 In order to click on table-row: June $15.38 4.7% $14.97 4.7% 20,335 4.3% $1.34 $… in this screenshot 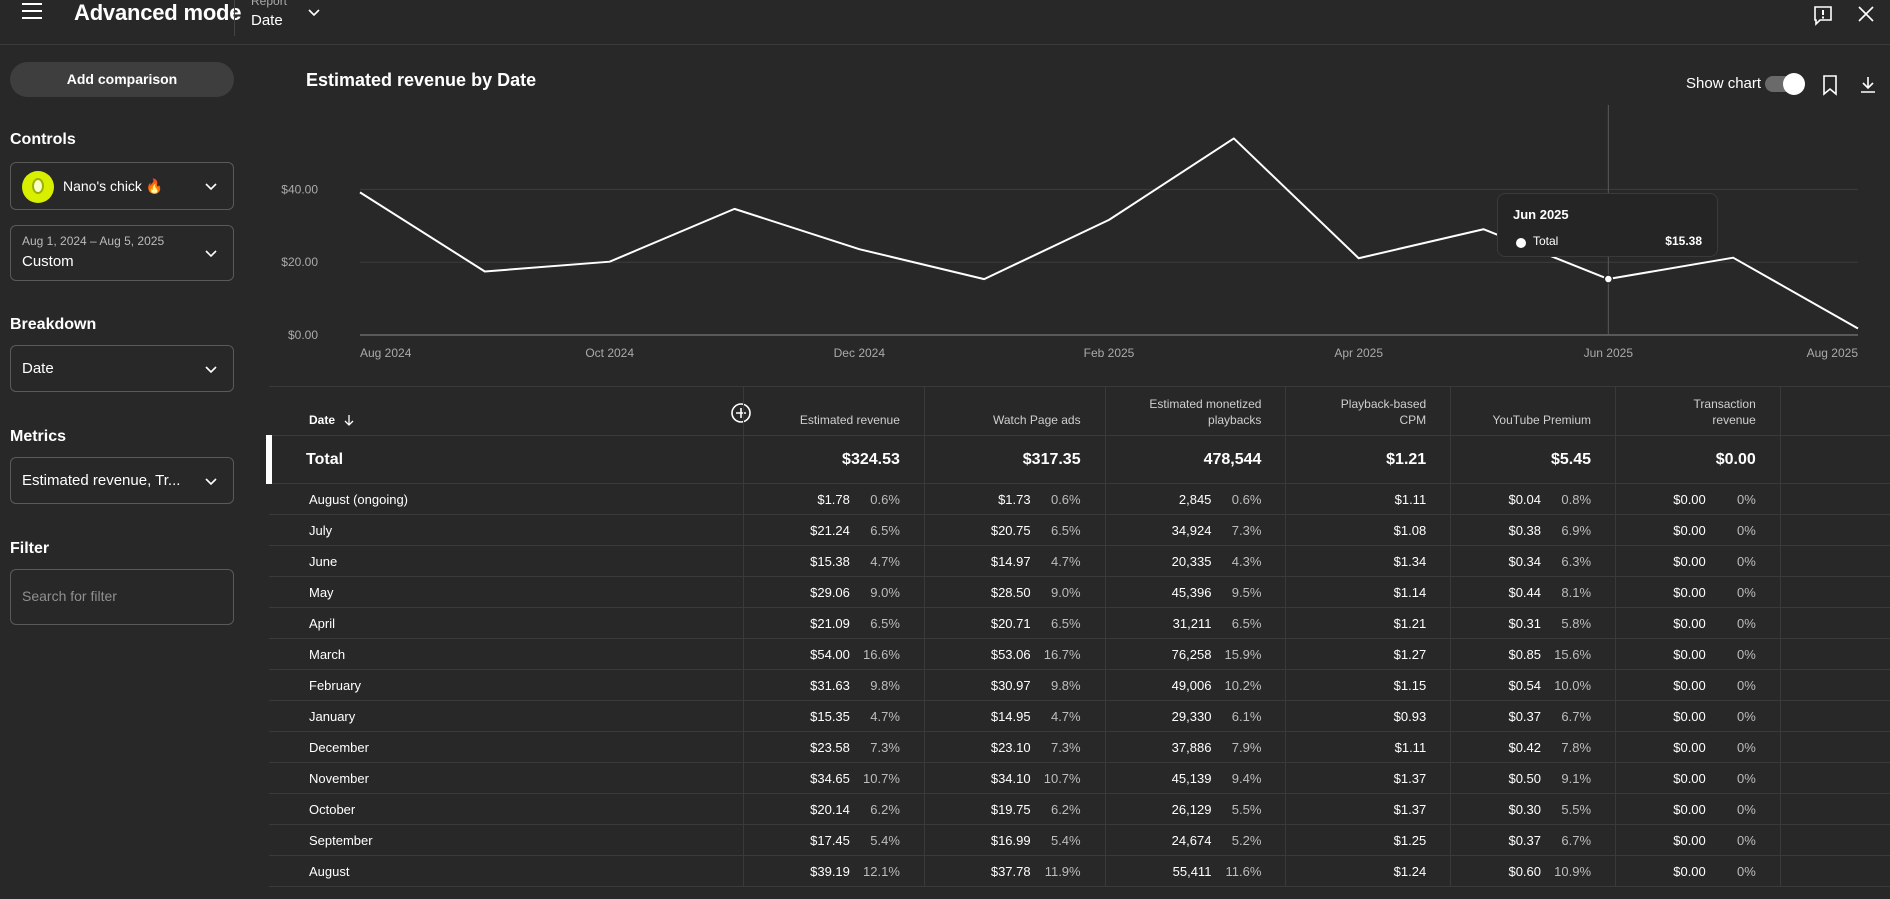, I will do `click(1079, 561)`.